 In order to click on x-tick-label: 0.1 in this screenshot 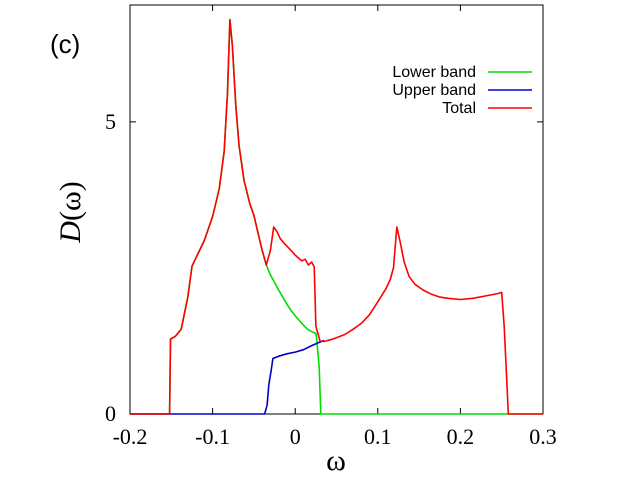, I will do `click(378, 436)`.